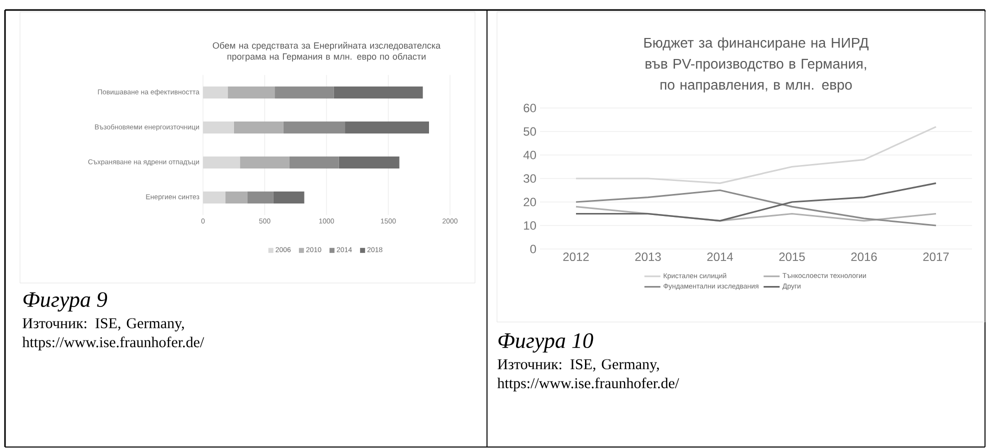 This screenshot has width=990, height=448. What do you see at coordinates (546, 343) in the screenshot?
I see `text: Фигура 10` at bounding box center [546, 343].